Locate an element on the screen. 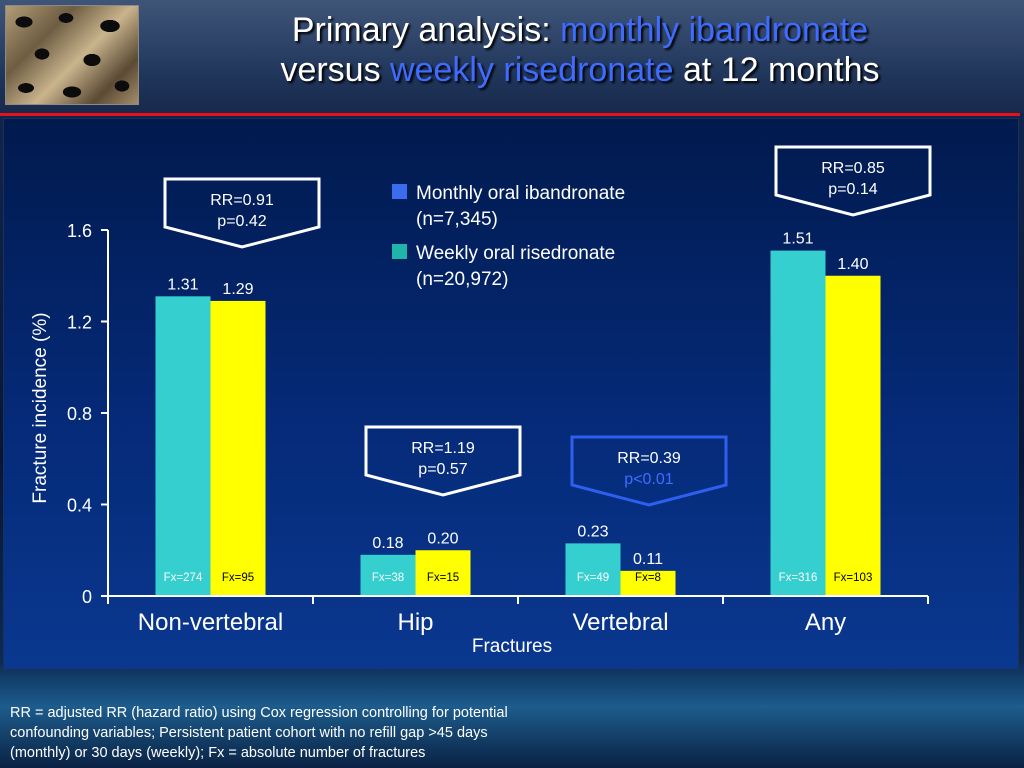 Image resolution: width=1024 pixels, height=768 pixels. legend-label: Monthly oral ibandronate is located at coordinates (520, 193).